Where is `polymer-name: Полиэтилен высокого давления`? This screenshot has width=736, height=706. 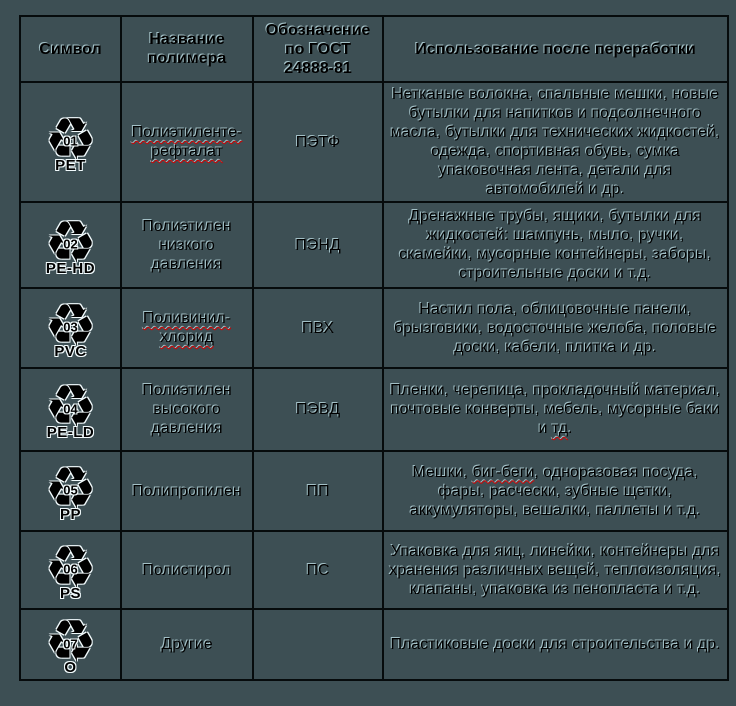 polymer-name: Полиэтилен высокого давления is located at coordinates (187, 409).